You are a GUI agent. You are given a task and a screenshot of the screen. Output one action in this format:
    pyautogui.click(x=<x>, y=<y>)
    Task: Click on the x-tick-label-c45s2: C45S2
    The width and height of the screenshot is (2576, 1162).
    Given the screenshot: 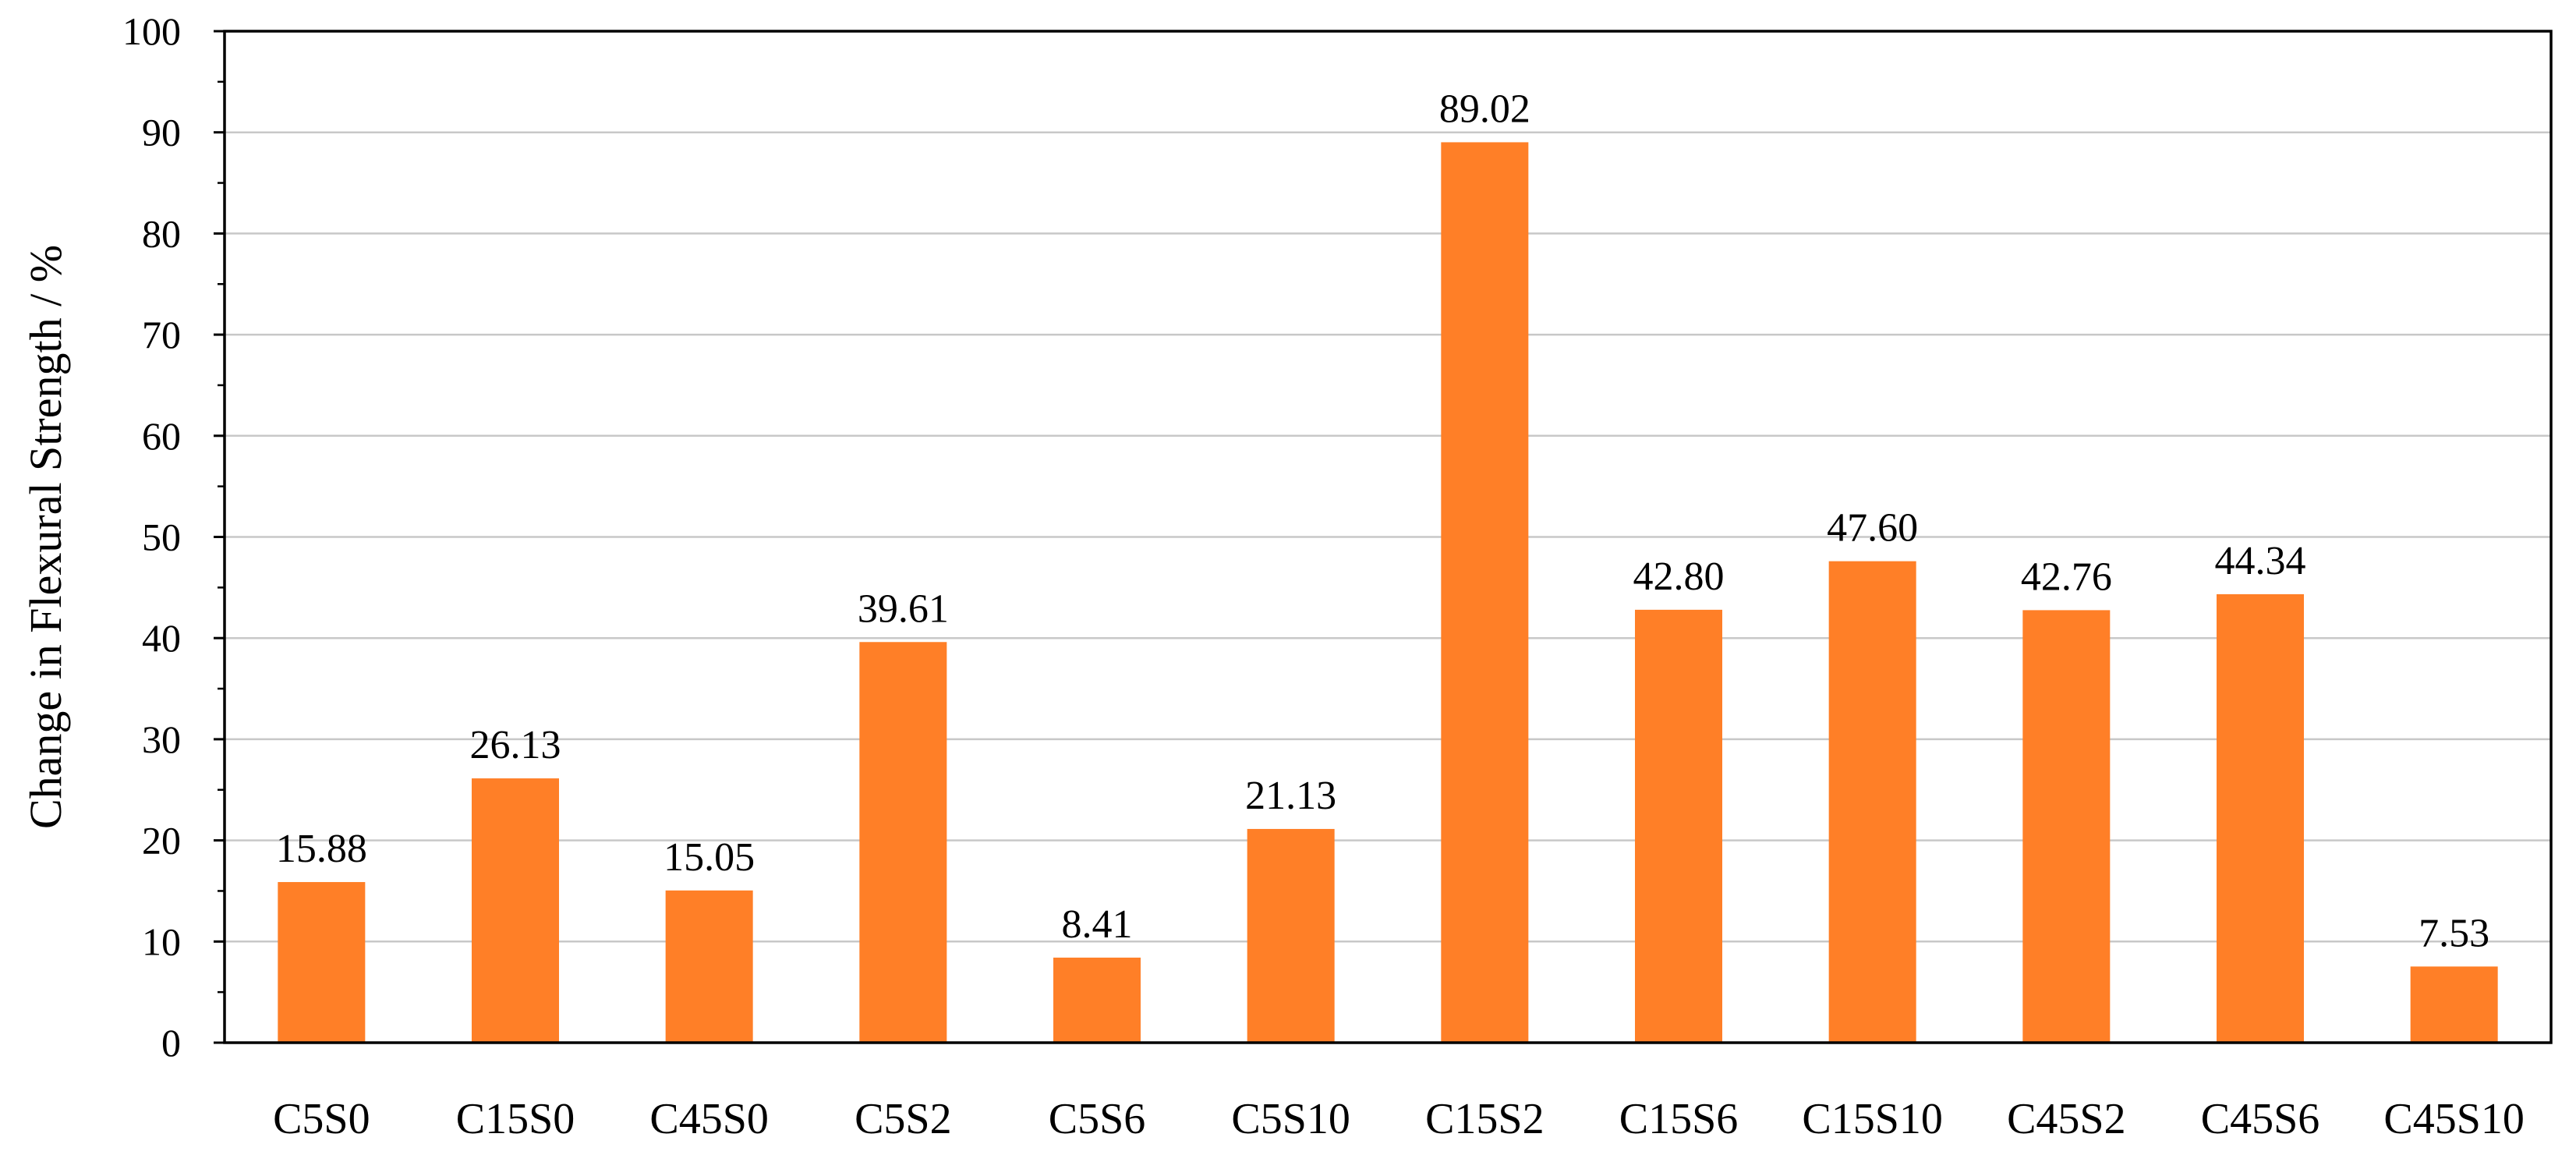 What is the action you would take?
    pyautogui.click(x=2066, y=1119)
    